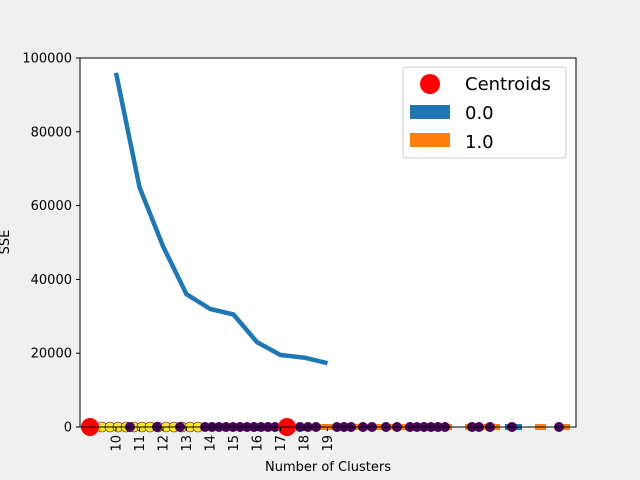 The width and height of the screenshot is (640, 480). I want to click on x-axis-label: Number of Clusters, so click(328, 467).